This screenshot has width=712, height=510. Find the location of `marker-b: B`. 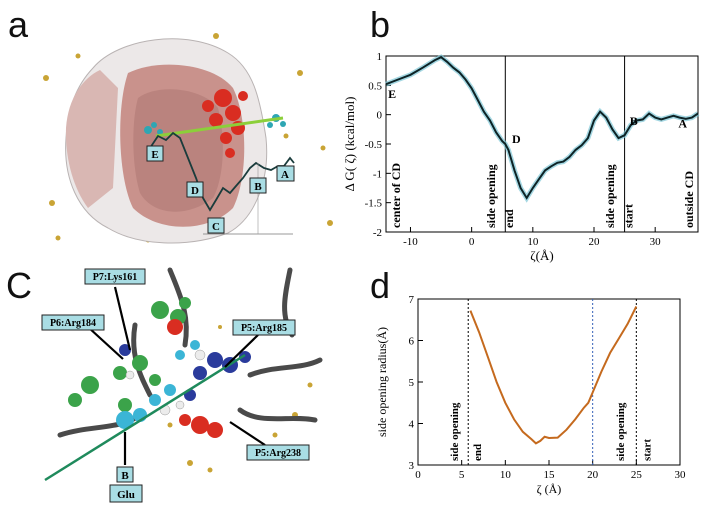

marker-b: B is located at coordinates (258, 187).